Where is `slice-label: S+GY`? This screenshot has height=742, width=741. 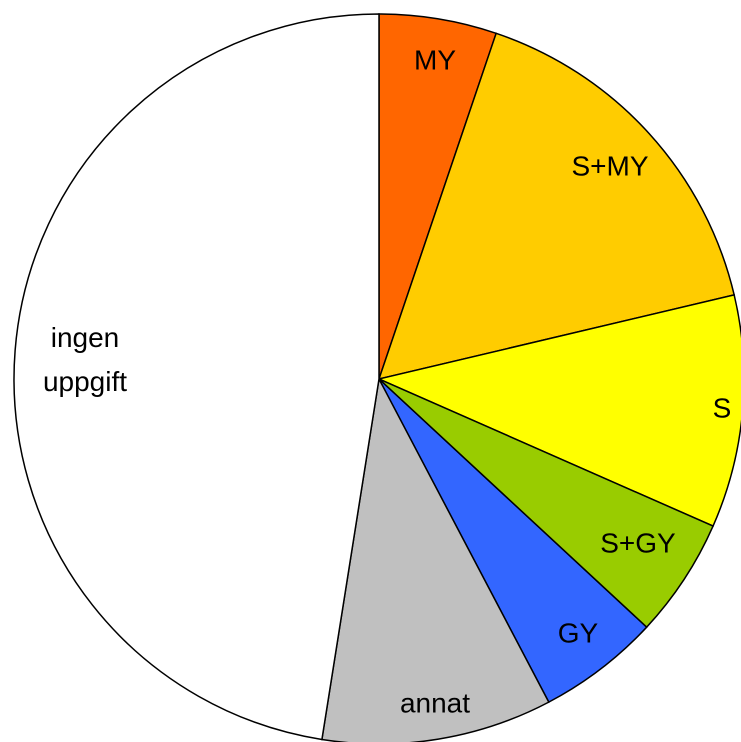
slice-label: S+GY is located at coordinates (638, 542).